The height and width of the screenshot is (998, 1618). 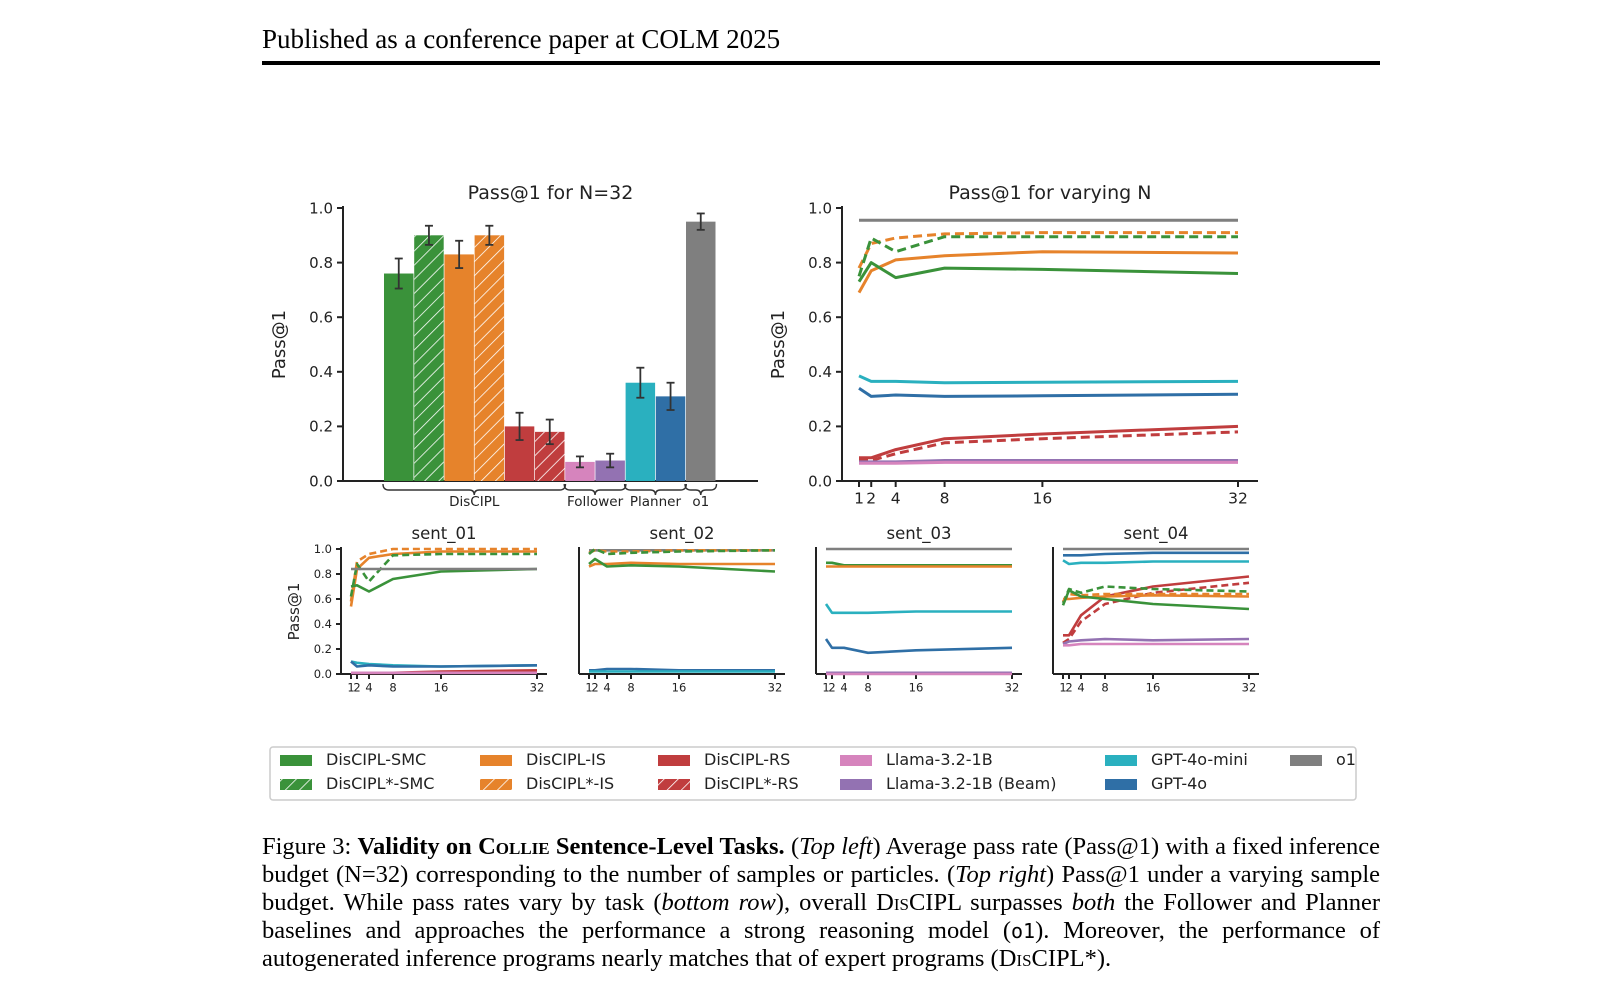 What do you see at coordinates (570, 783) in the screenshot?
I see `legend-label: DisCIPL*-IS` at bounding box center [570, 783].